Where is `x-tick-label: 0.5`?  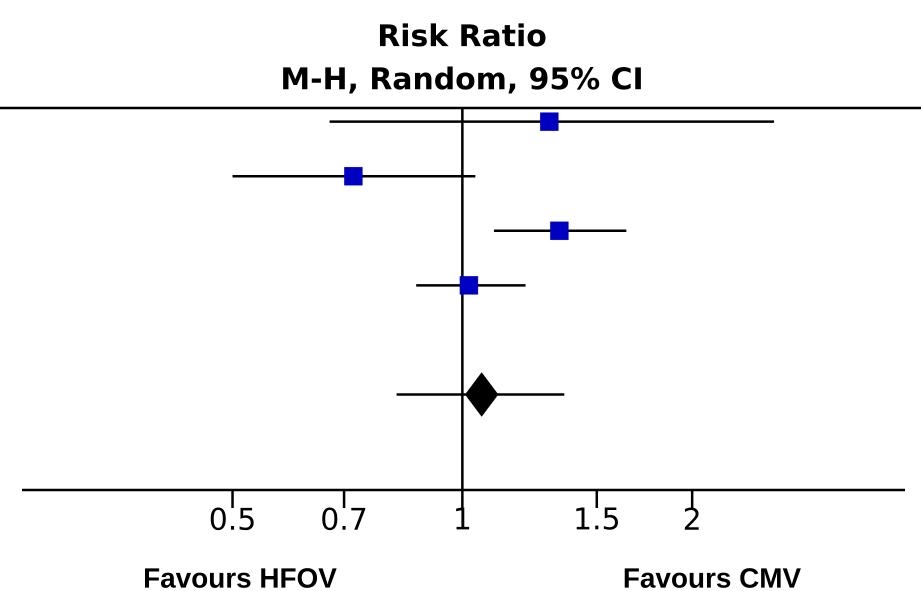
x-tick-label: 0.5 is located at coordinates (232, 519).